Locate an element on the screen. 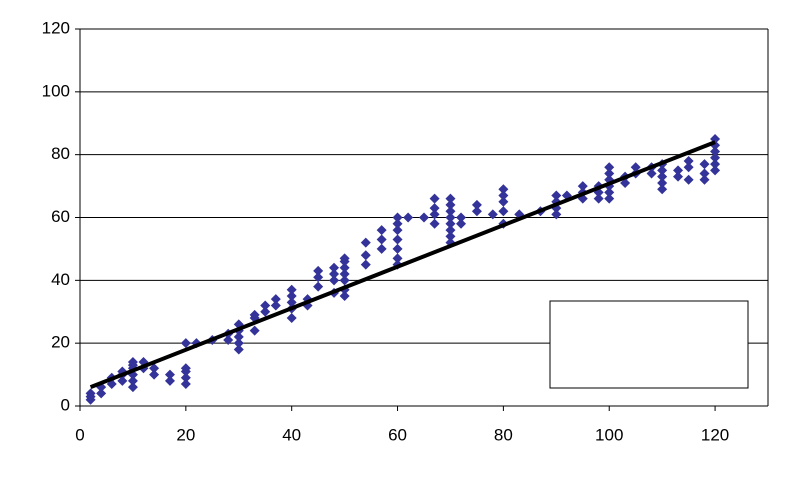  y-tick-label: 120 is located at coordinates (56, 27).